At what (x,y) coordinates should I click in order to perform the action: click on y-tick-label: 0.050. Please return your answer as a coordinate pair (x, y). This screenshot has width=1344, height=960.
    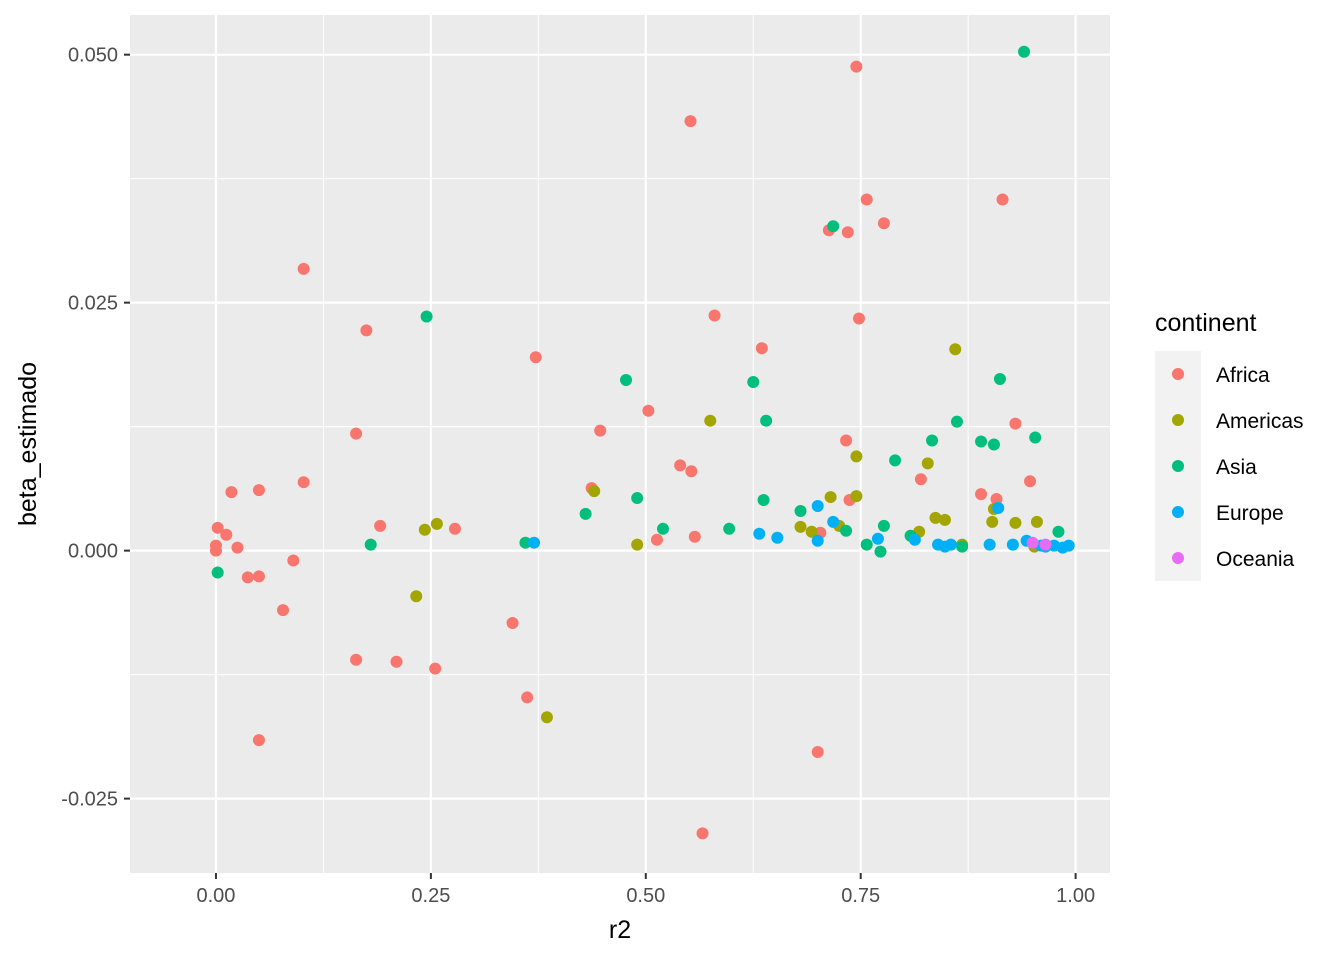
    Looking at the image, I should click on (93, 56).